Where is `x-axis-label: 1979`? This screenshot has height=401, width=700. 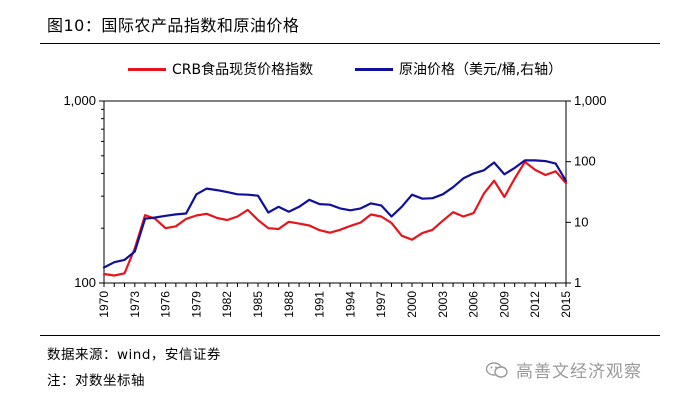
x-axis-label: 1979 is located at coordinates (196, 304).